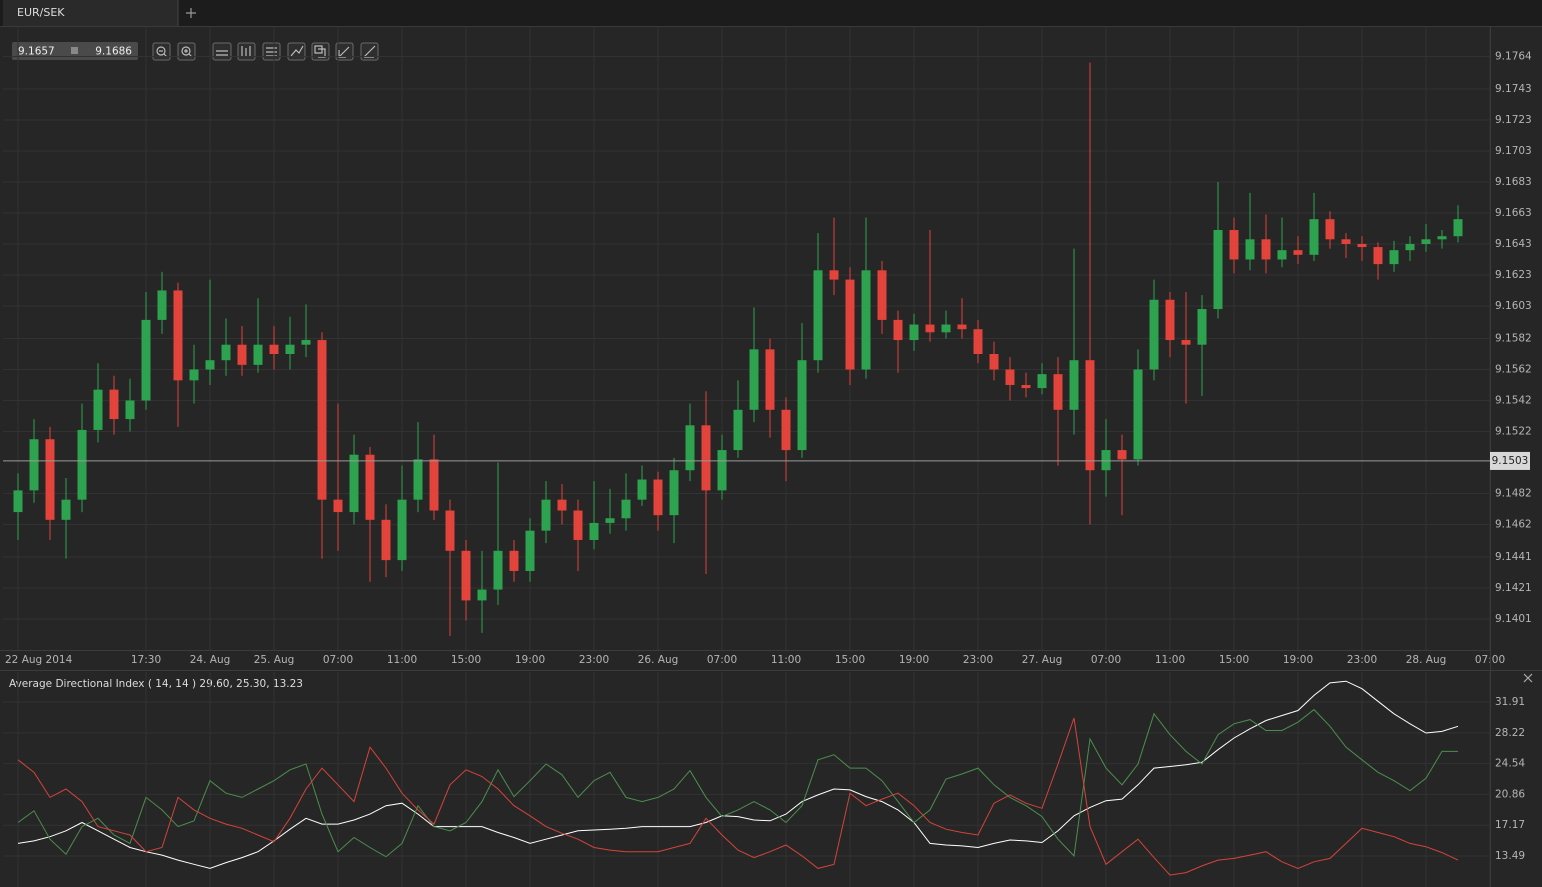 This screenshot has height=887, width=1542. I want to click on x-tick-label: 24. Aug, so click(210, 660).